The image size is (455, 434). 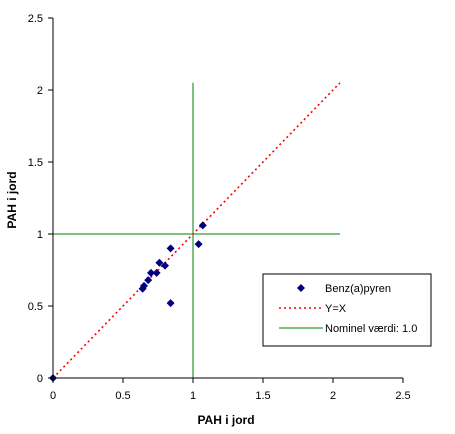 I want to click on legend-label: Nominel værdi: 1.0, so click(x=371, y=329).